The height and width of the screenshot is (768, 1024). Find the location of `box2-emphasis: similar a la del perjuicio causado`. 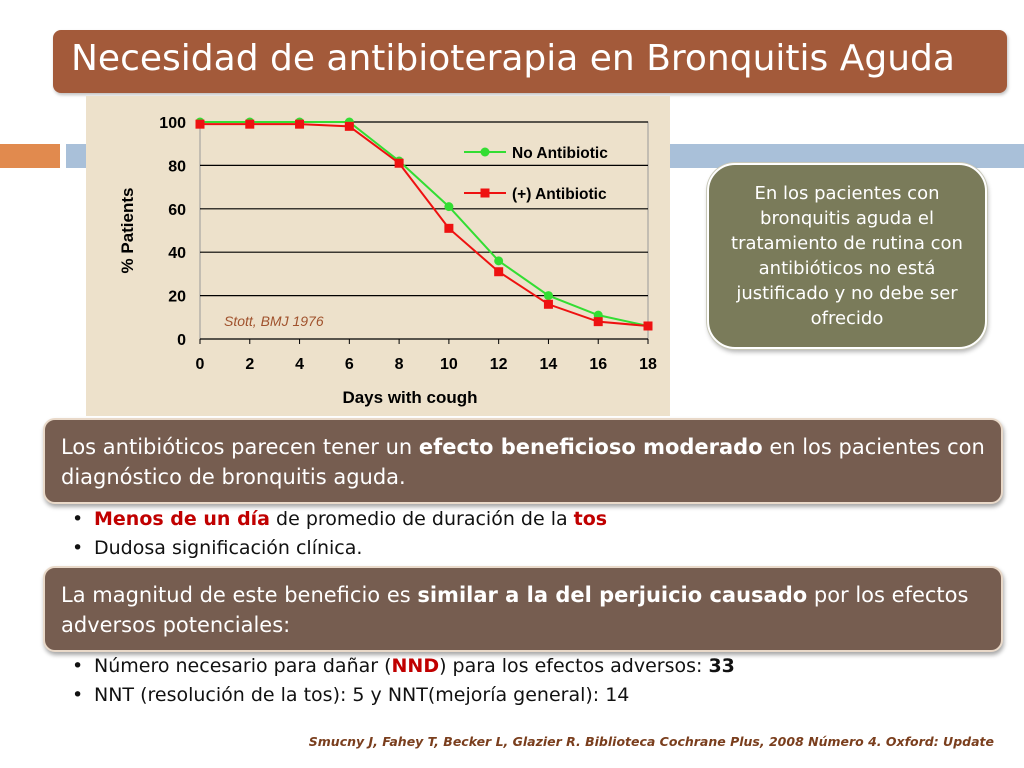

box2-emphasis: similar a la del perjuicio causado is located at coordinates (612, 595).